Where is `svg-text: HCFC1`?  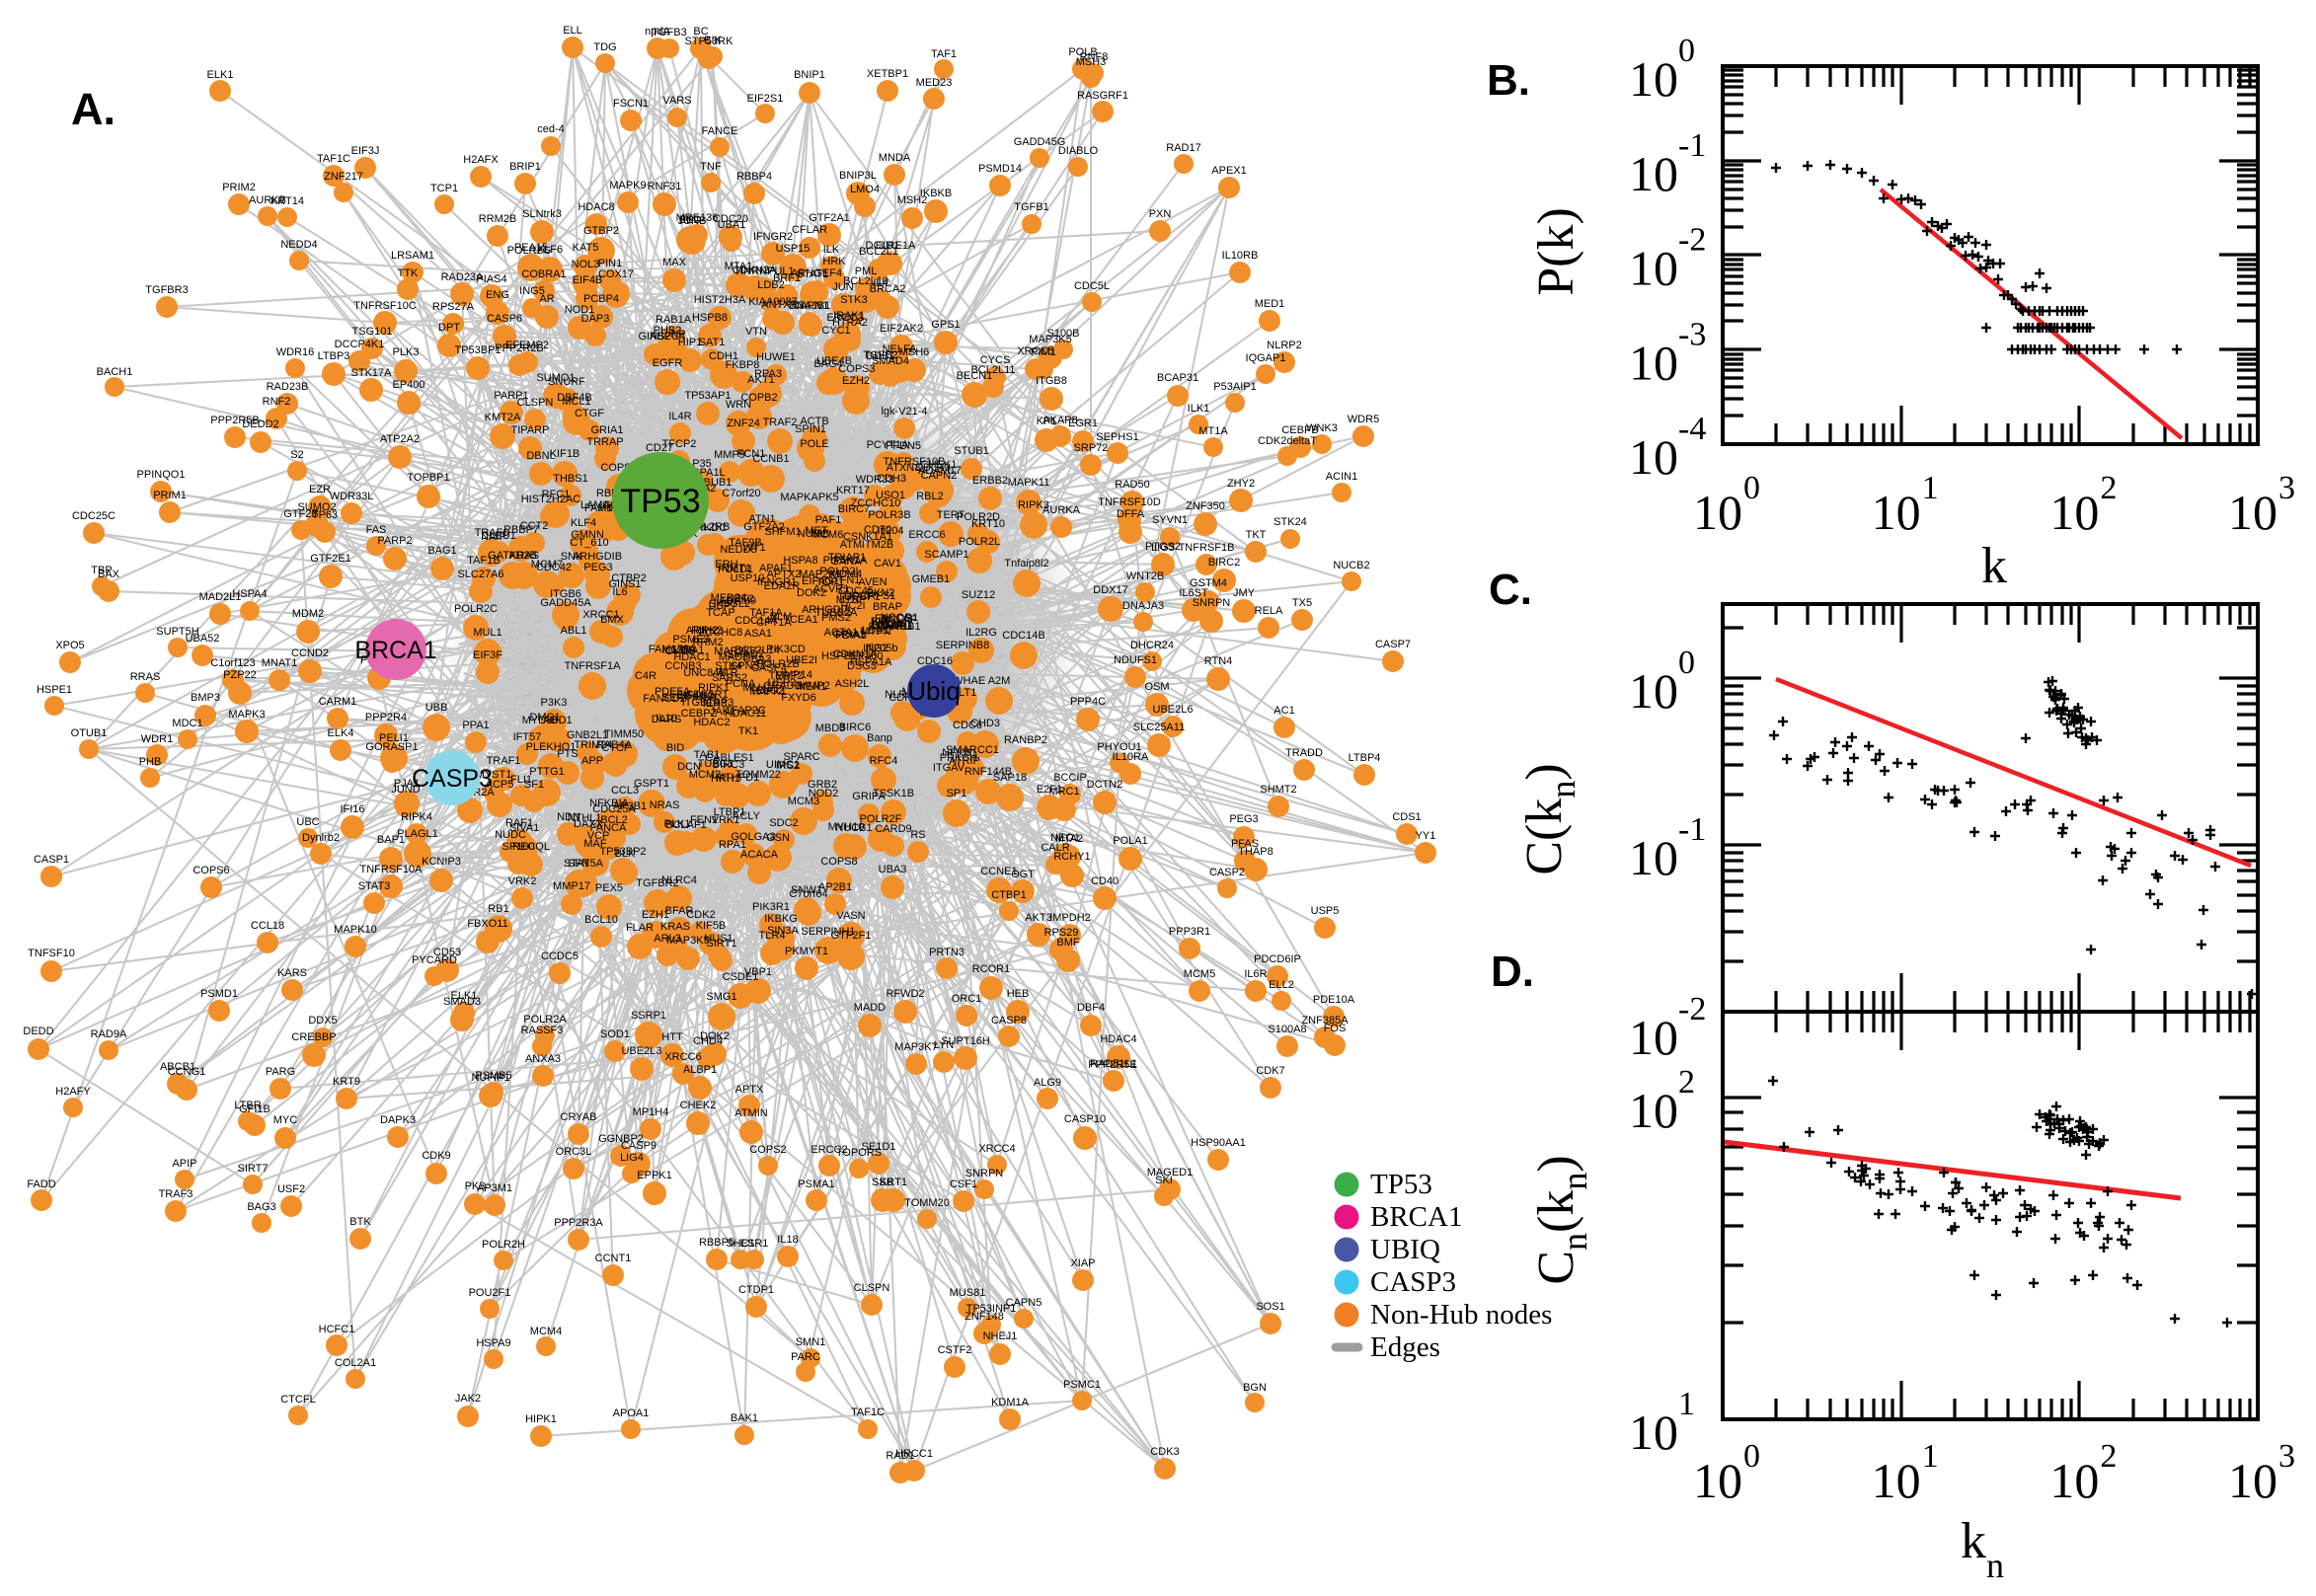
svg-text: HCFC1 is located at coordinates (337, 1329).